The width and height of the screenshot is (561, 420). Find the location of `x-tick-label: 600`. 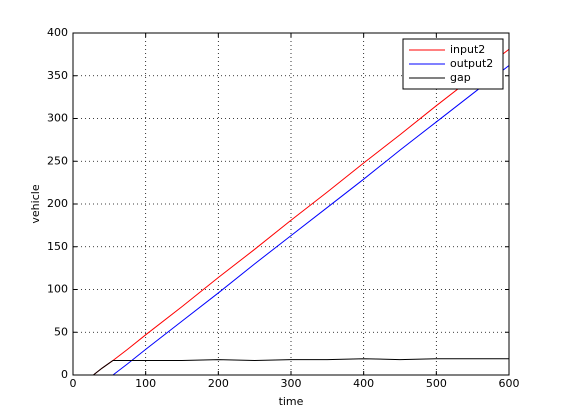

x-tick-label: 600 is located at coordinates (509, 383).